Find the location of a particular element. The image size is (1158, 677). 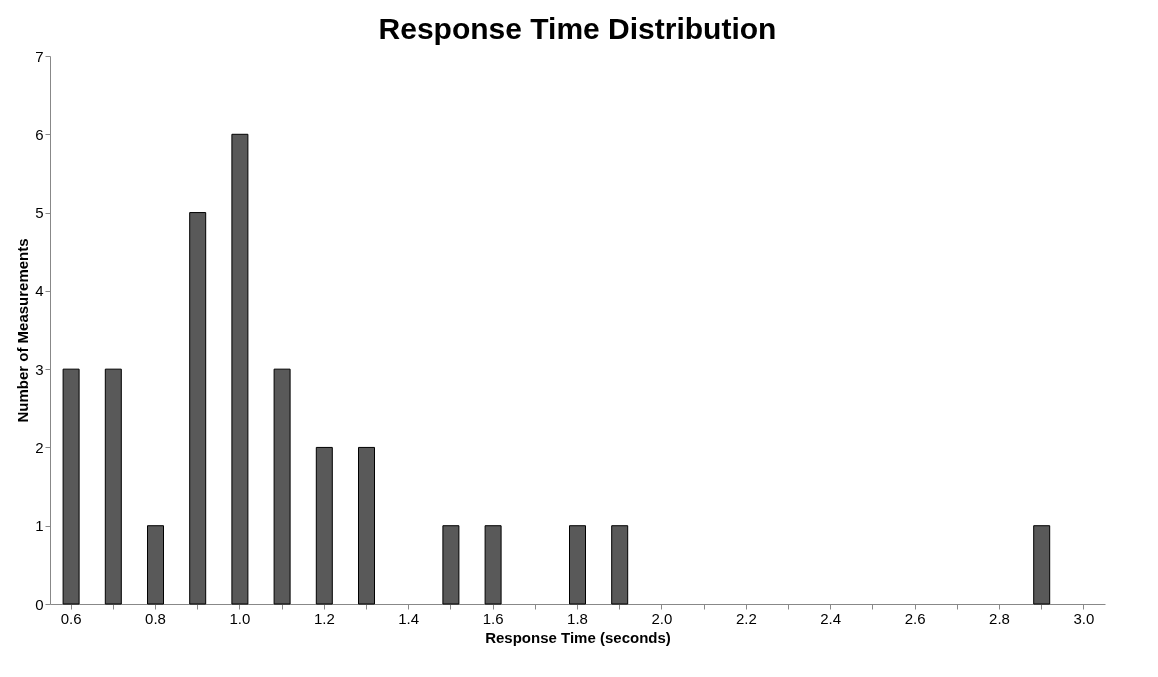

y-axis-title: Number of Measurements is located at coordinates (23, 330).